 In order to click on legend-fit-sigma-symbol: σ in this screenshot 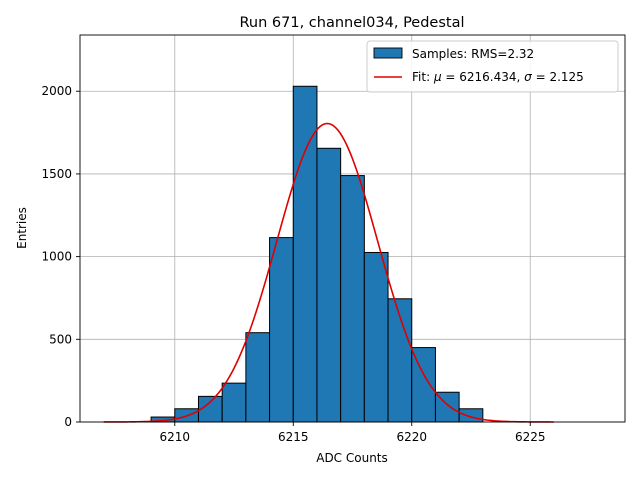, I will do `click(528, 77)`.